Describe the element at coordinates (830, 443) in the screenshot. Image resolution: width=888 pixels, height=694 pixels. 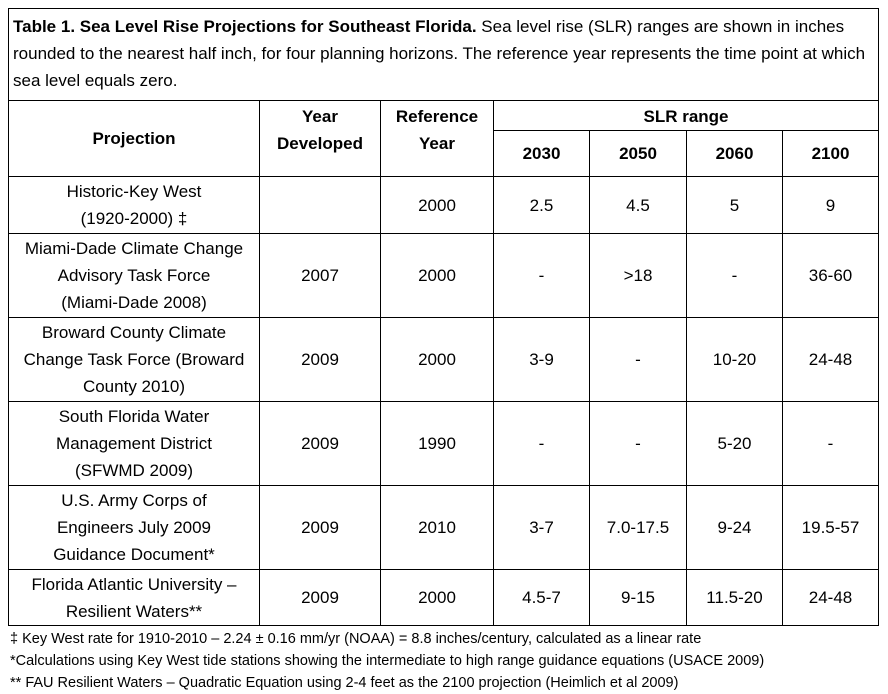
I see `value-2100: -` at that location.